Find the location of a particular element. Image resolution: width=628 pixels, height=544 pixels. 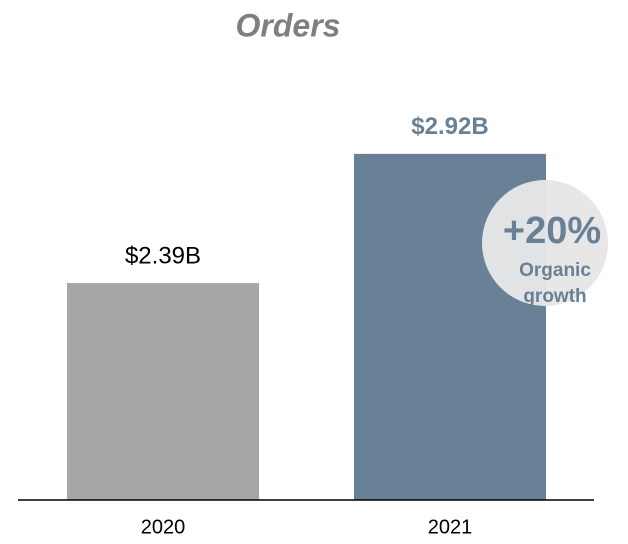

growth-headline: +20% is located at coordinates (552, 231).